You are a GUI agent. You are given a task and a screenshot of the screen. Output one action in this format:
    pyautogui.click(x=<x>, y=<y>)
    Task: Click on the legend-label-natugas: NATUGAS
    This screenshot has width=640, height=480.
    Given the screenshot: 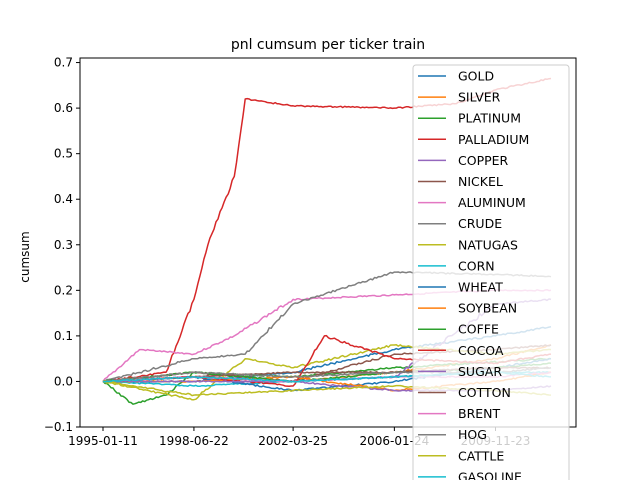 What is the action you would take?
    pyautogui.click(x=488, y=244)
    